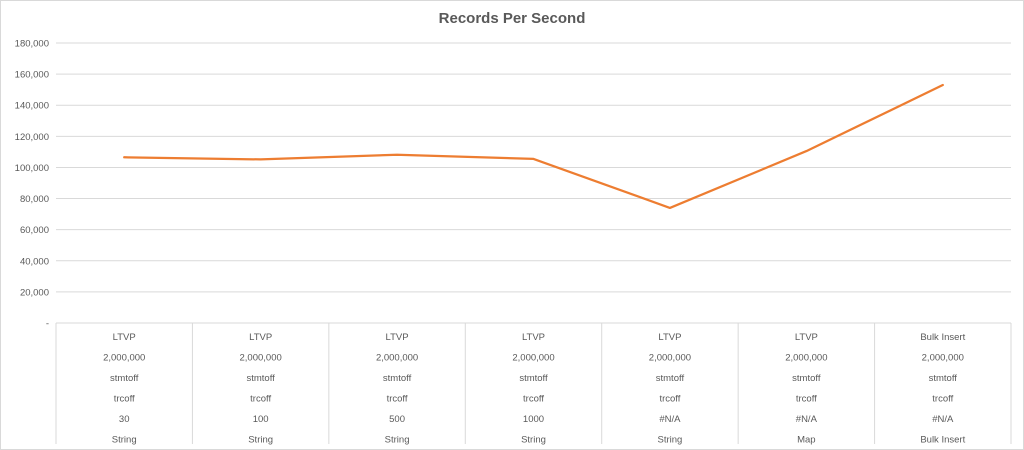 Image resolution: width=1024 pixels, height=450 pixels. What do you see at coordinates (34, 199) in the screenshot?
I see `y-tick-label: 80,000` at bounding box center [34, 199].